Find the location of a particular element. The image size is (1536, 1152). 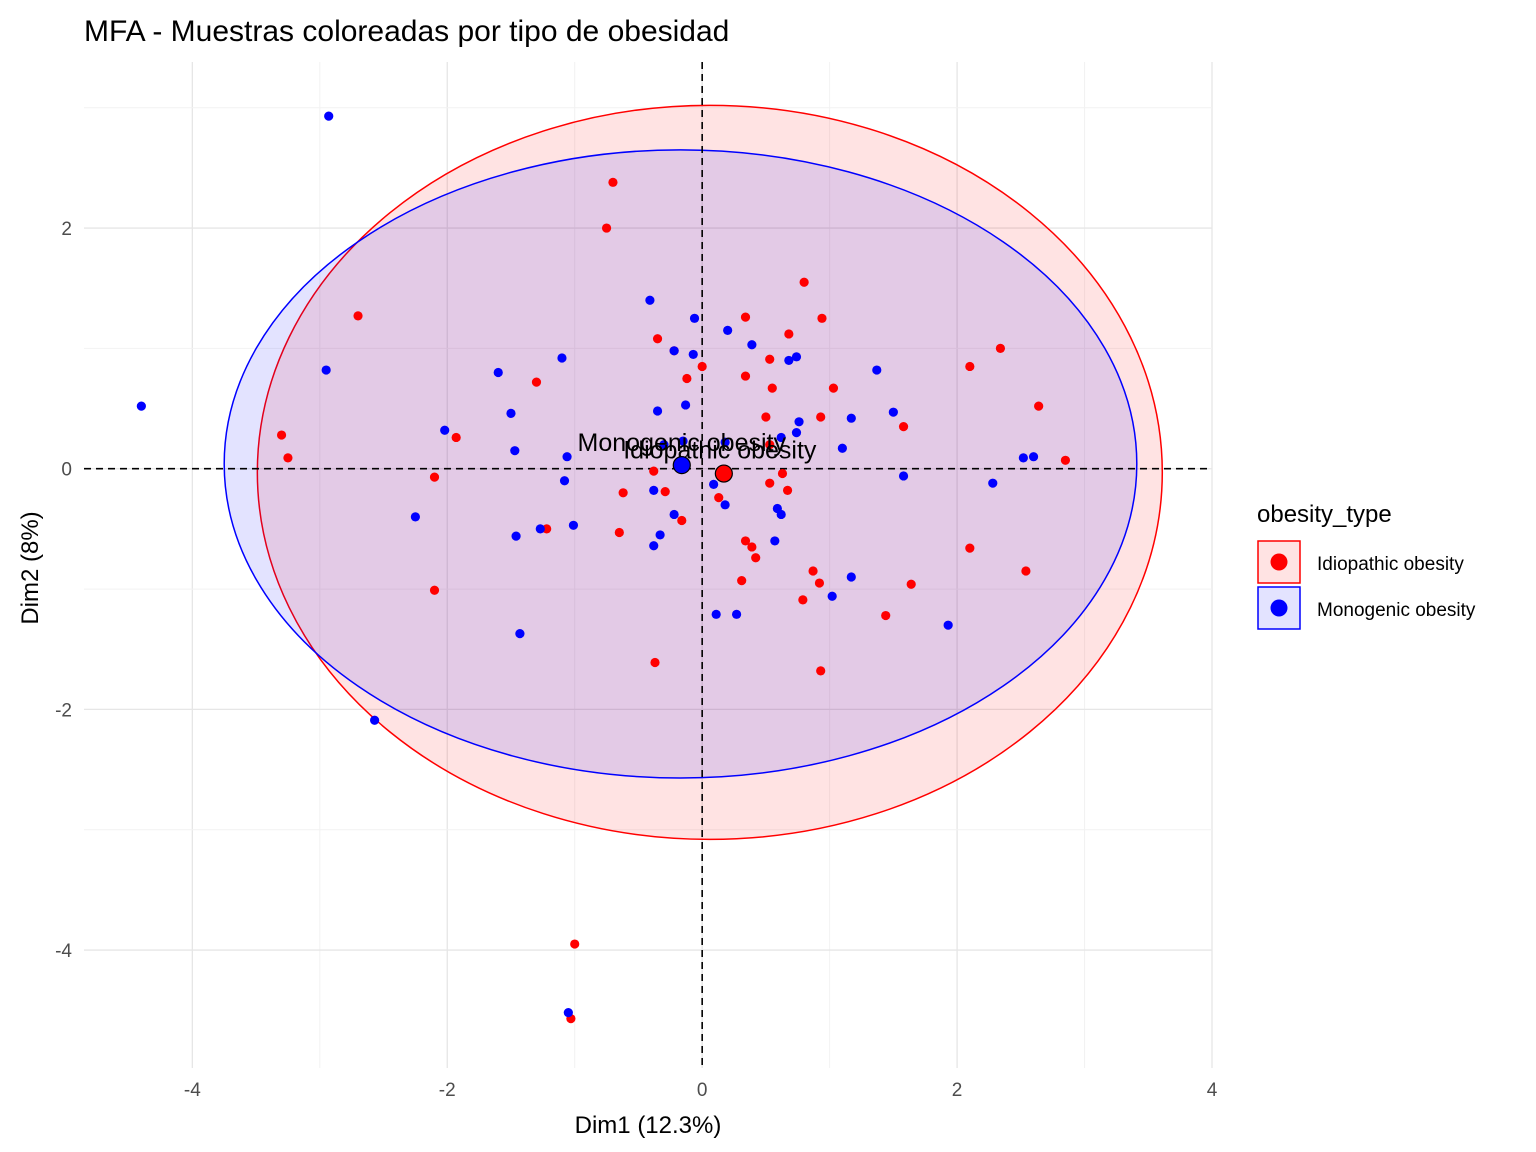

centroid-label-monogenic: Monogenic obesity is located at coordinates (682, 443).